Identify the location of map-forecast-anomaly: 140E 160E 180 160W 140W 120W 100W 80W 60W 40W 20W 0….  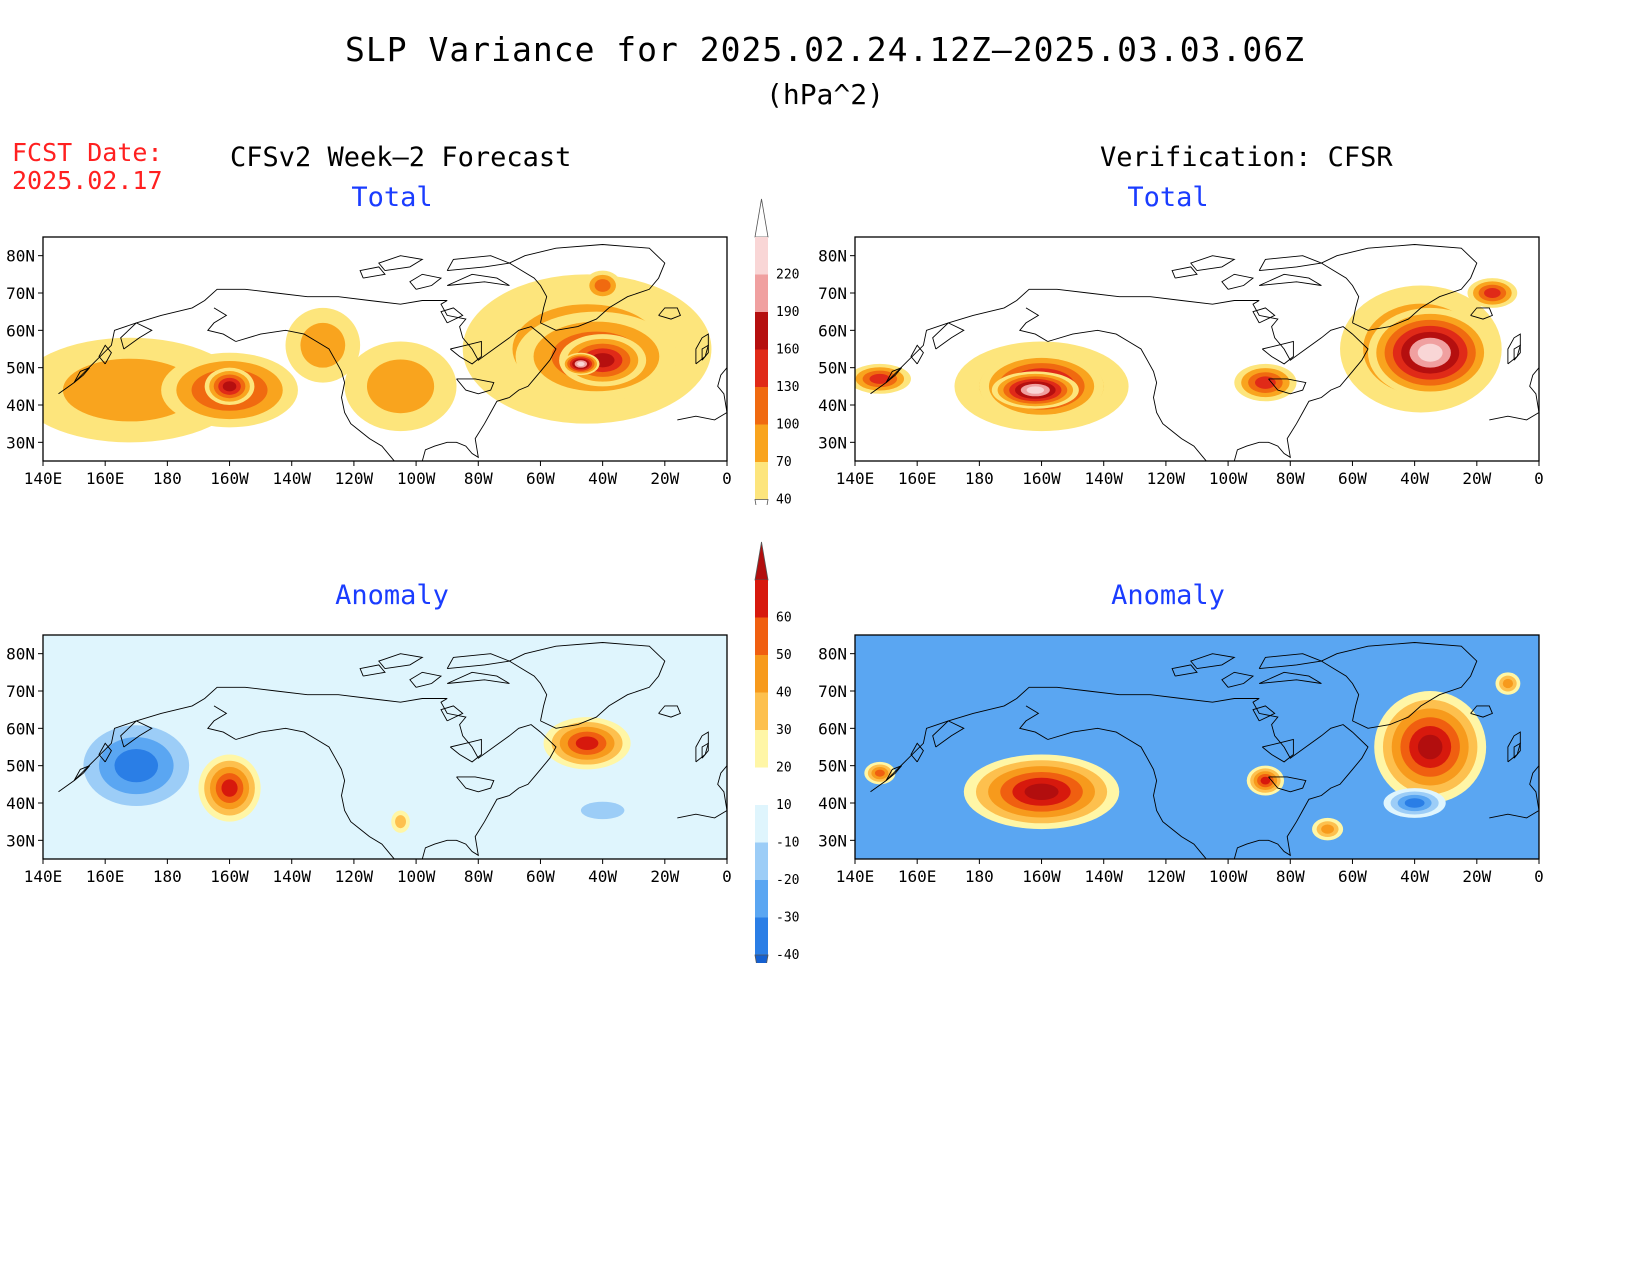
(369, 760).